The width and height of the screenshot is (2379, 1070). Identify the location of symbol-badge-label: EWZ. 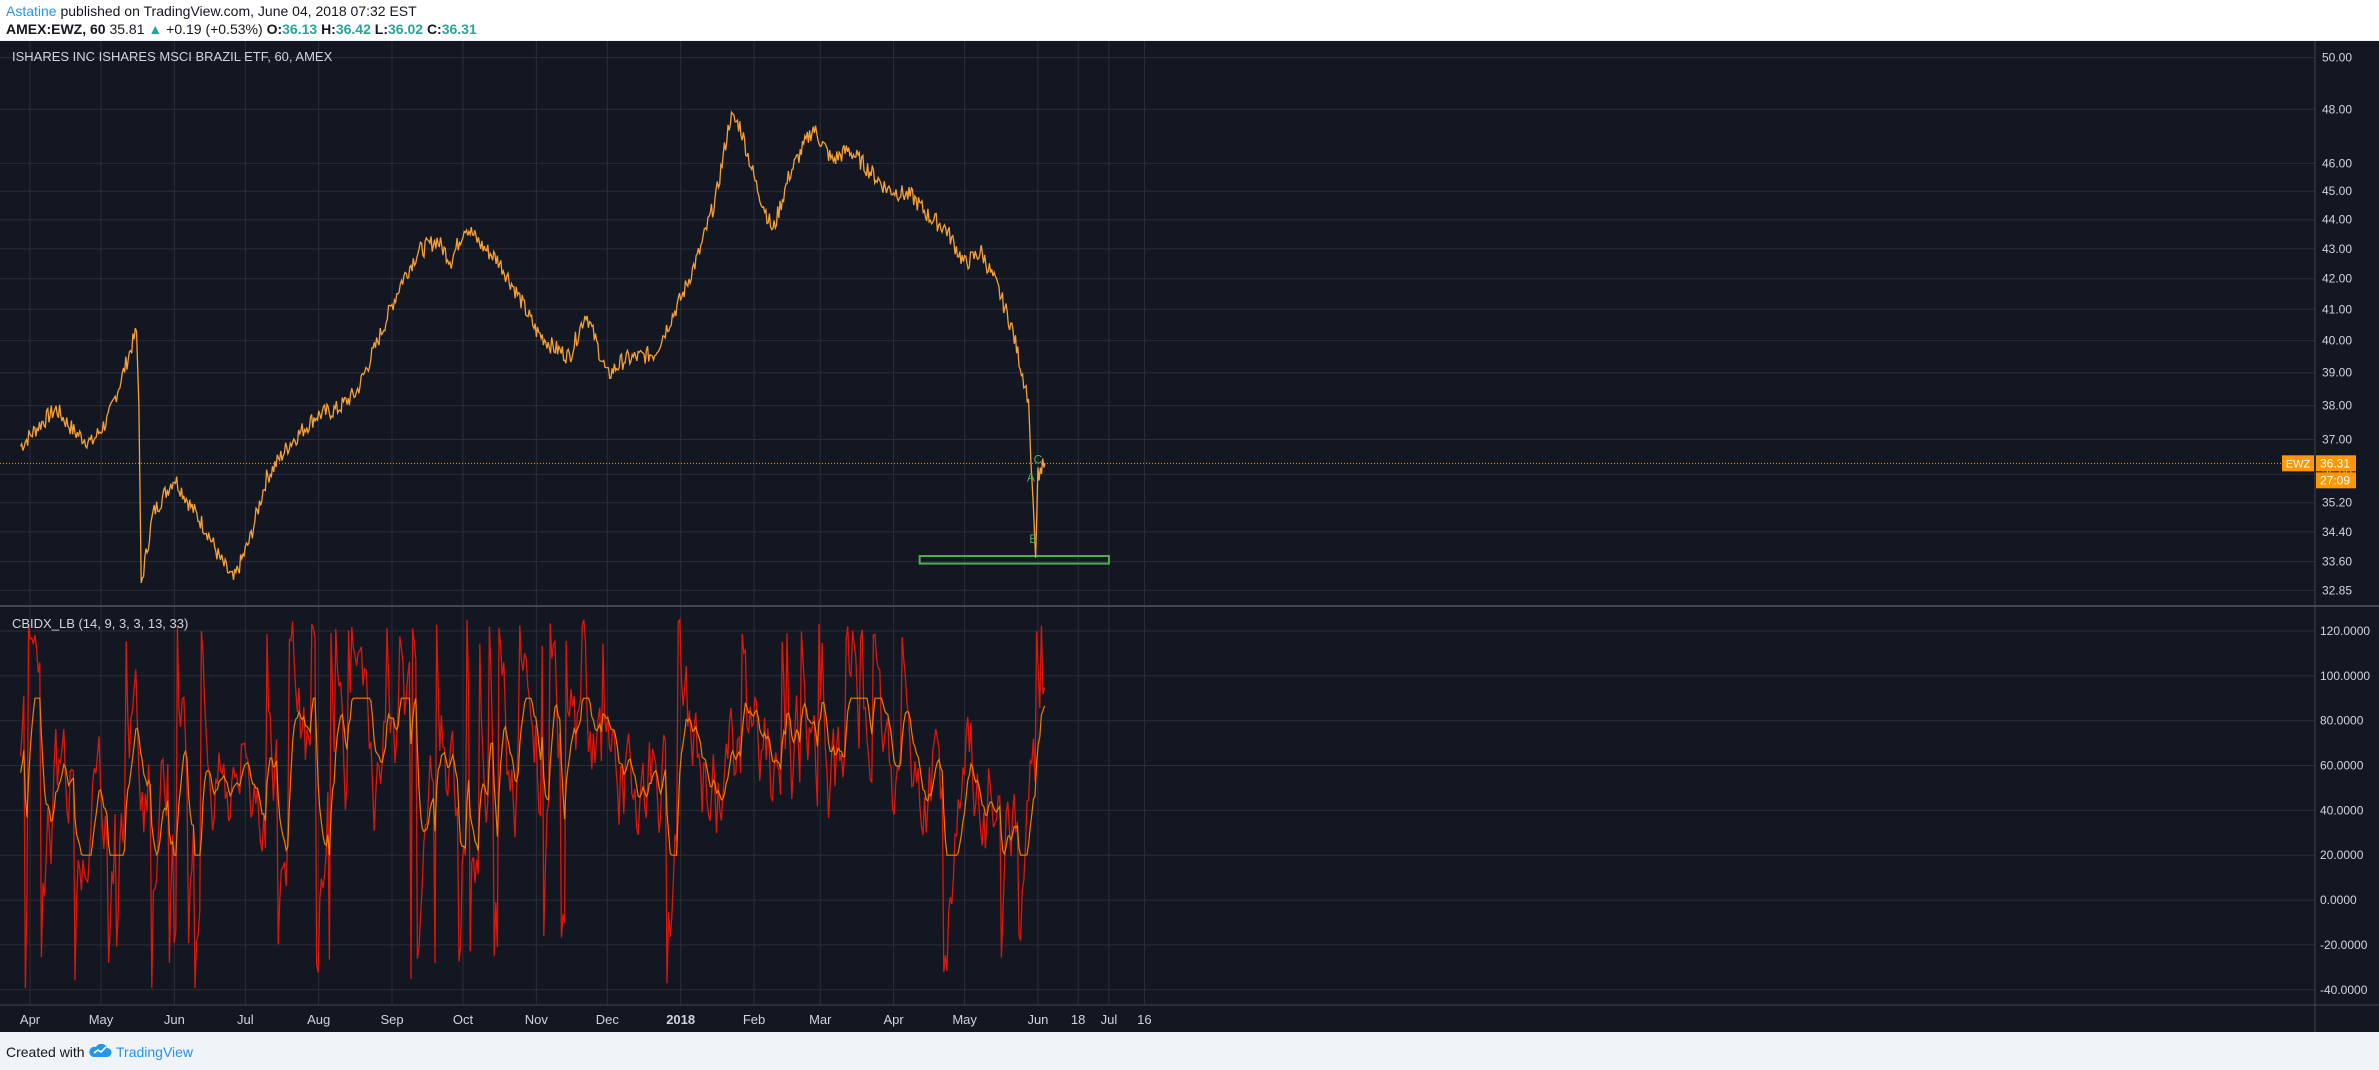
(2298, 464).